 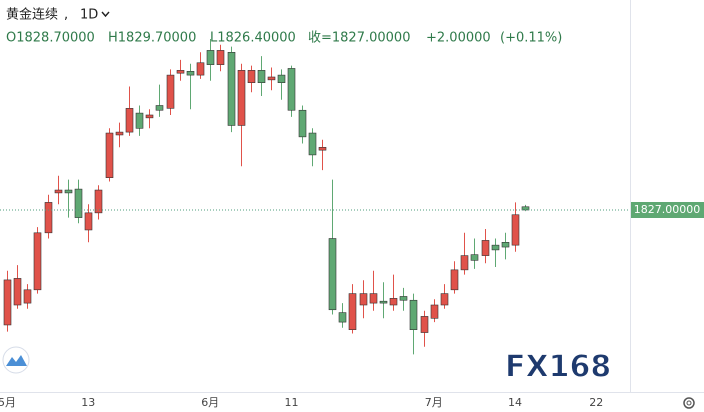 What do you see at coordinates (359, 38) in the screenshot?
I see `ohlc-value: 收=1827.00000` at bounding box center [359, 38].